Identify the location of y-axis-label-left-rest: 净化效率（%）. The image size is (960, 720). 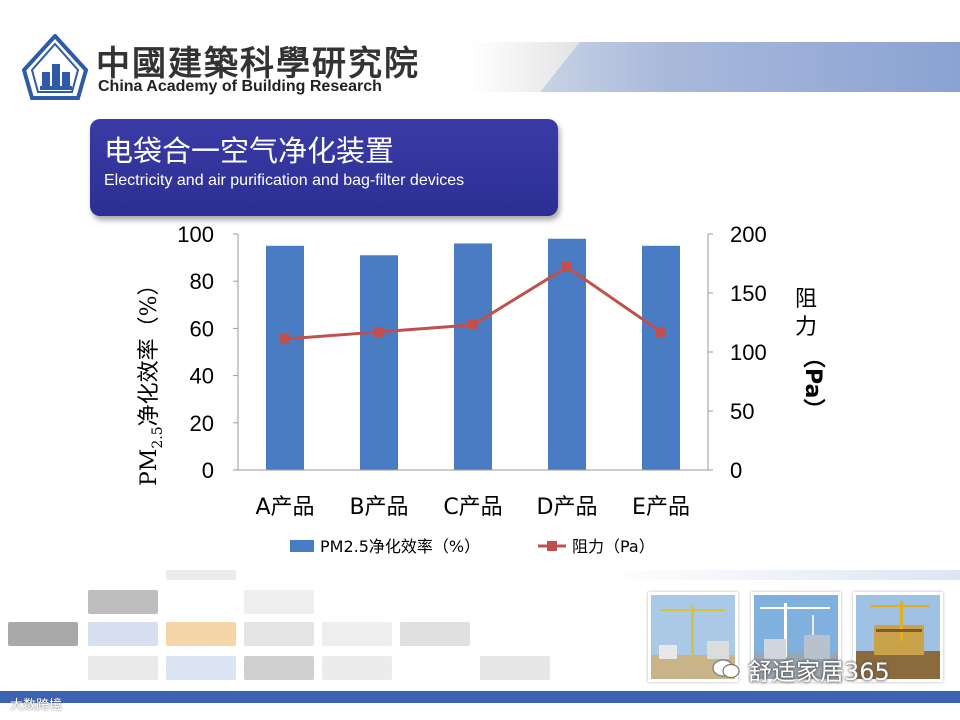
(149, 349).